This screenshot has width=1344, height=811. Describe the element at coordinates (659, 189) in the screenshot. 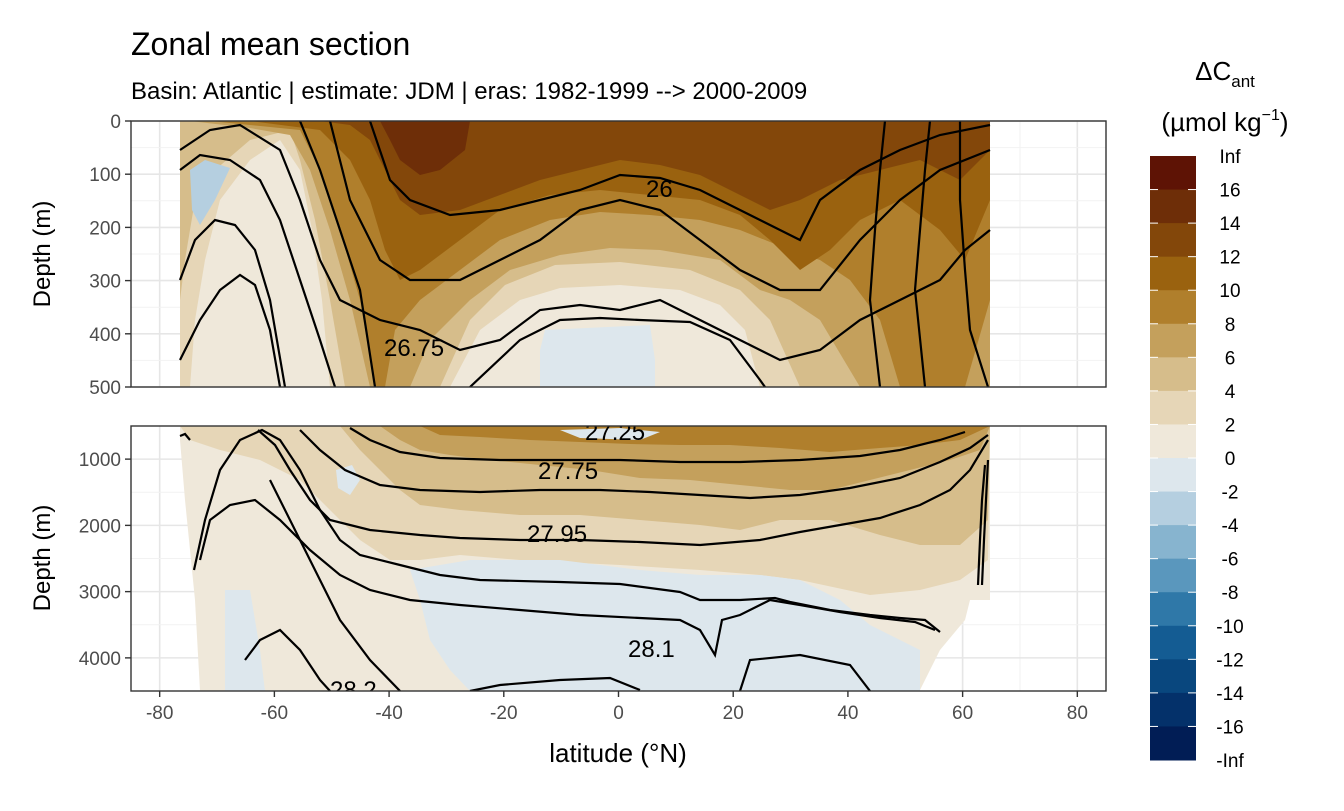

I see `contour-label-26: 26` at that location.